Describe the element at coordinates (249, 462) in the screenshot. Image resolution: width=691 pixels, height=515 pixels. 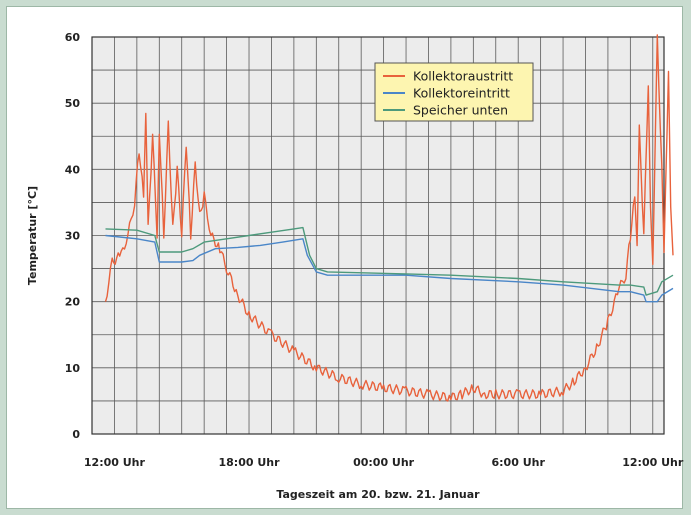
I see `x-tick-label: 18:00 Uhr` at that location.